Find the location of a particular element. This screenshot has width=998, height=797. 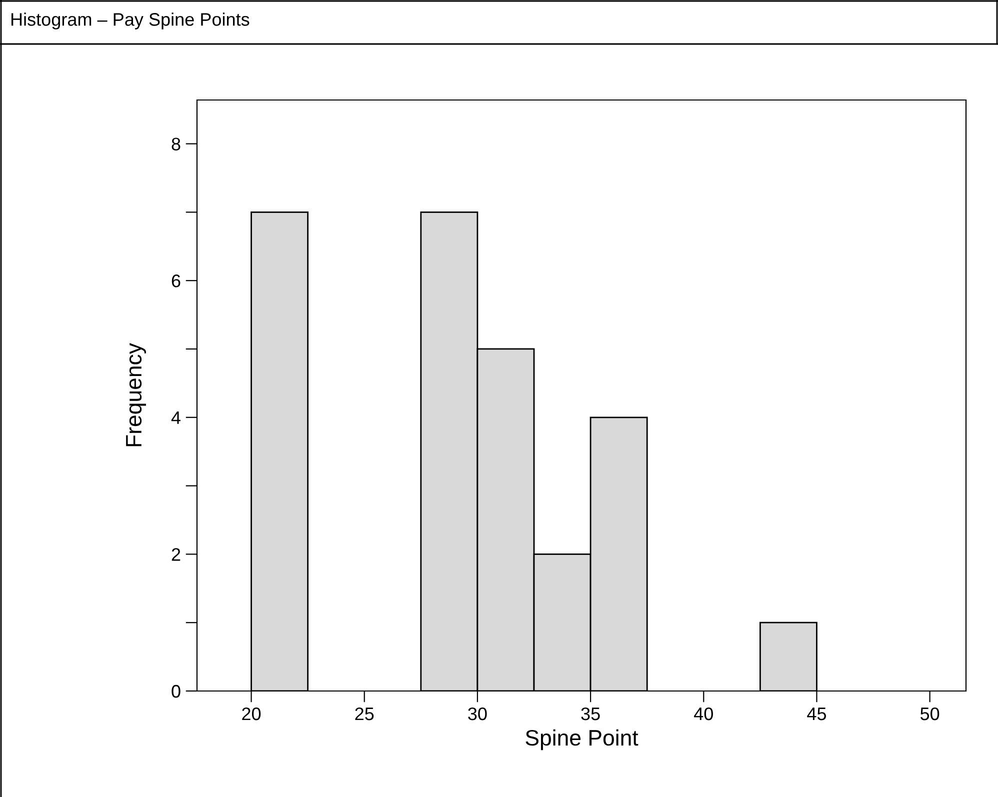

chart-title: Histogram – Pay Spine Points is located at coordinates (130, 21).